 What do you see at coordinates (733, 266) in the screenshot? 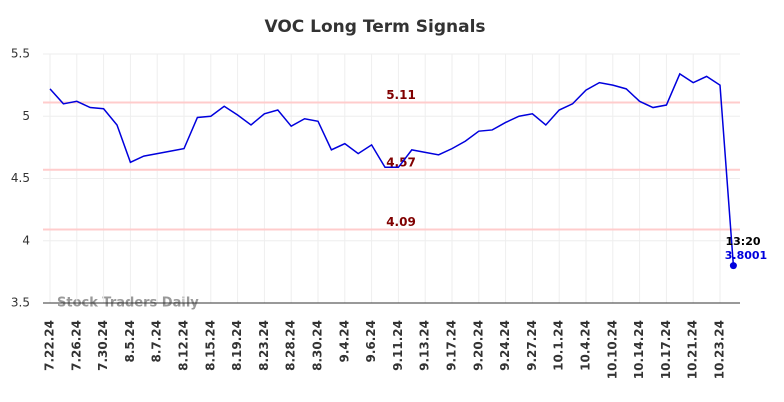
I see `last-point` at bounding box center [733, 266].